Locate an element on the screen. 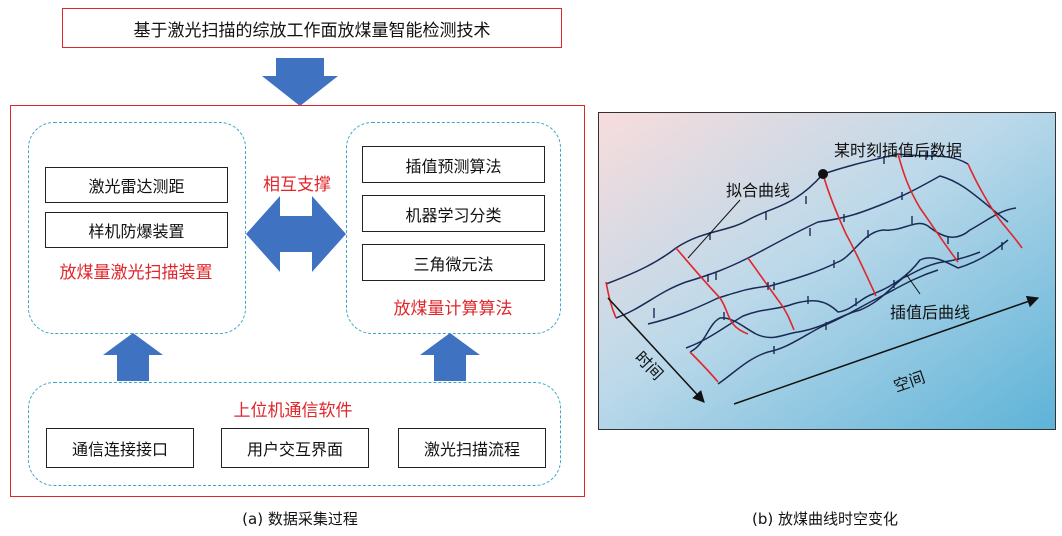  top-title: 基于激光扫描的综放工作面放煤量智能检测技术 is located at coordinates (312, 30).